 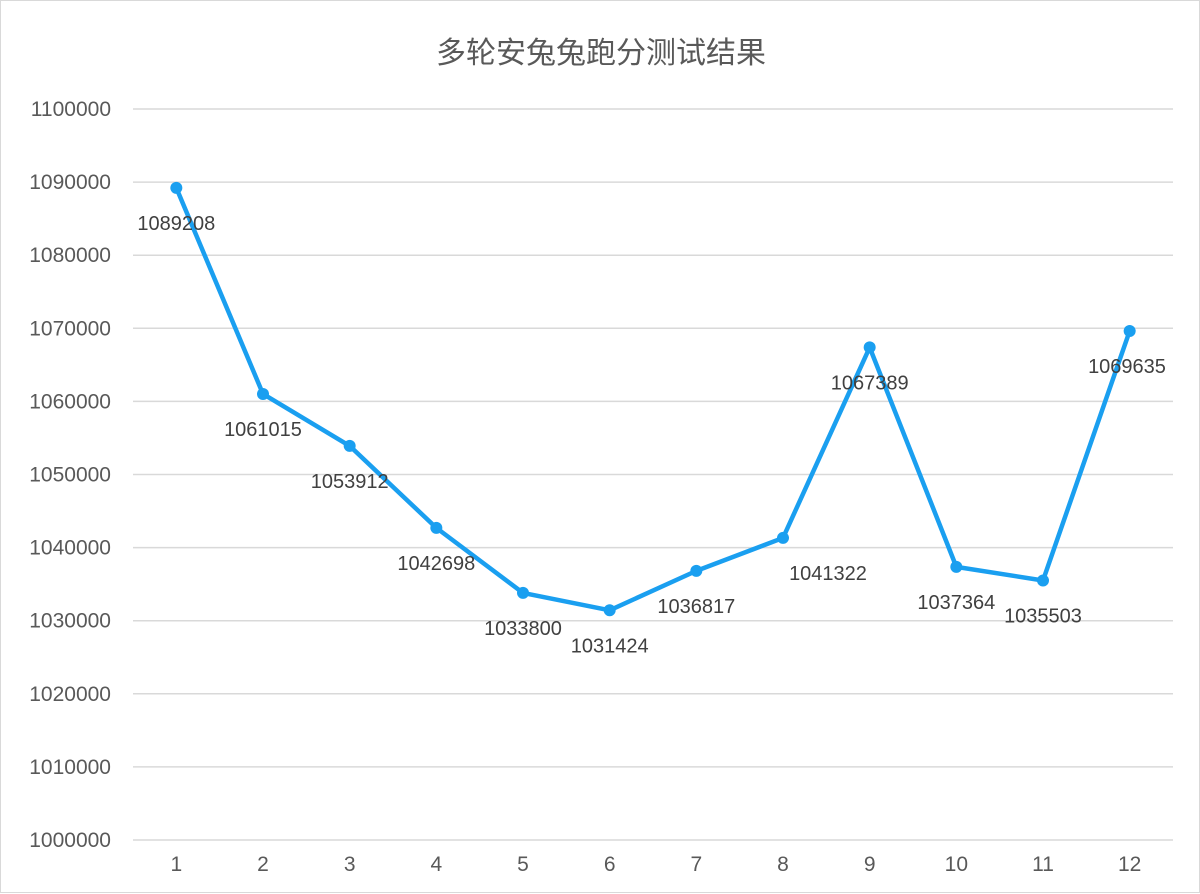 What do you see at coordinates (70, 255) in the screenshot?
I see `y-tick-label: 1080000` at bounding box center [70, 255].